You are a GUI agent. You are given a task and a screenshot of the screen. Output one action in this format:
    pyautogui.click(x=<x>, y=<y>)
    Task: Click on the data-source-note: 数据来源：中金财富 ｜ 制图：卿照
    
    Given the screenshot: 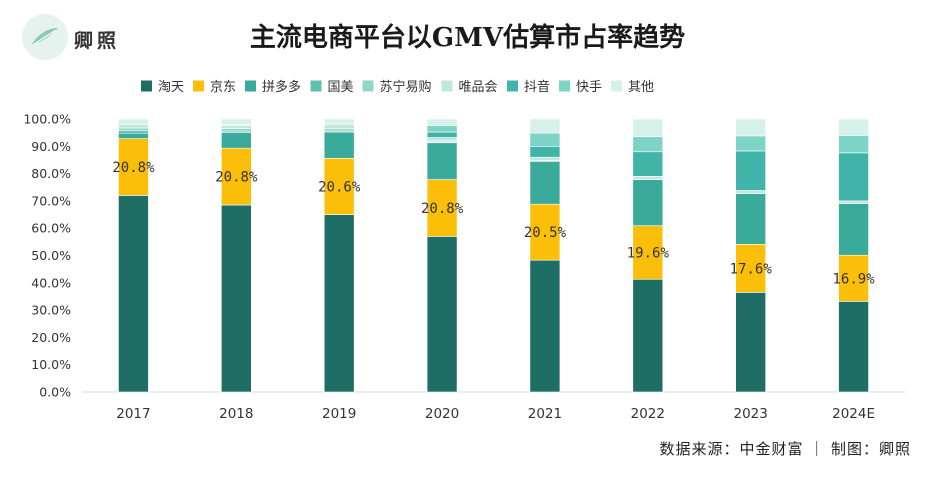 What is the action you would take?
    pyautogui.click(x=785, y=449)
    